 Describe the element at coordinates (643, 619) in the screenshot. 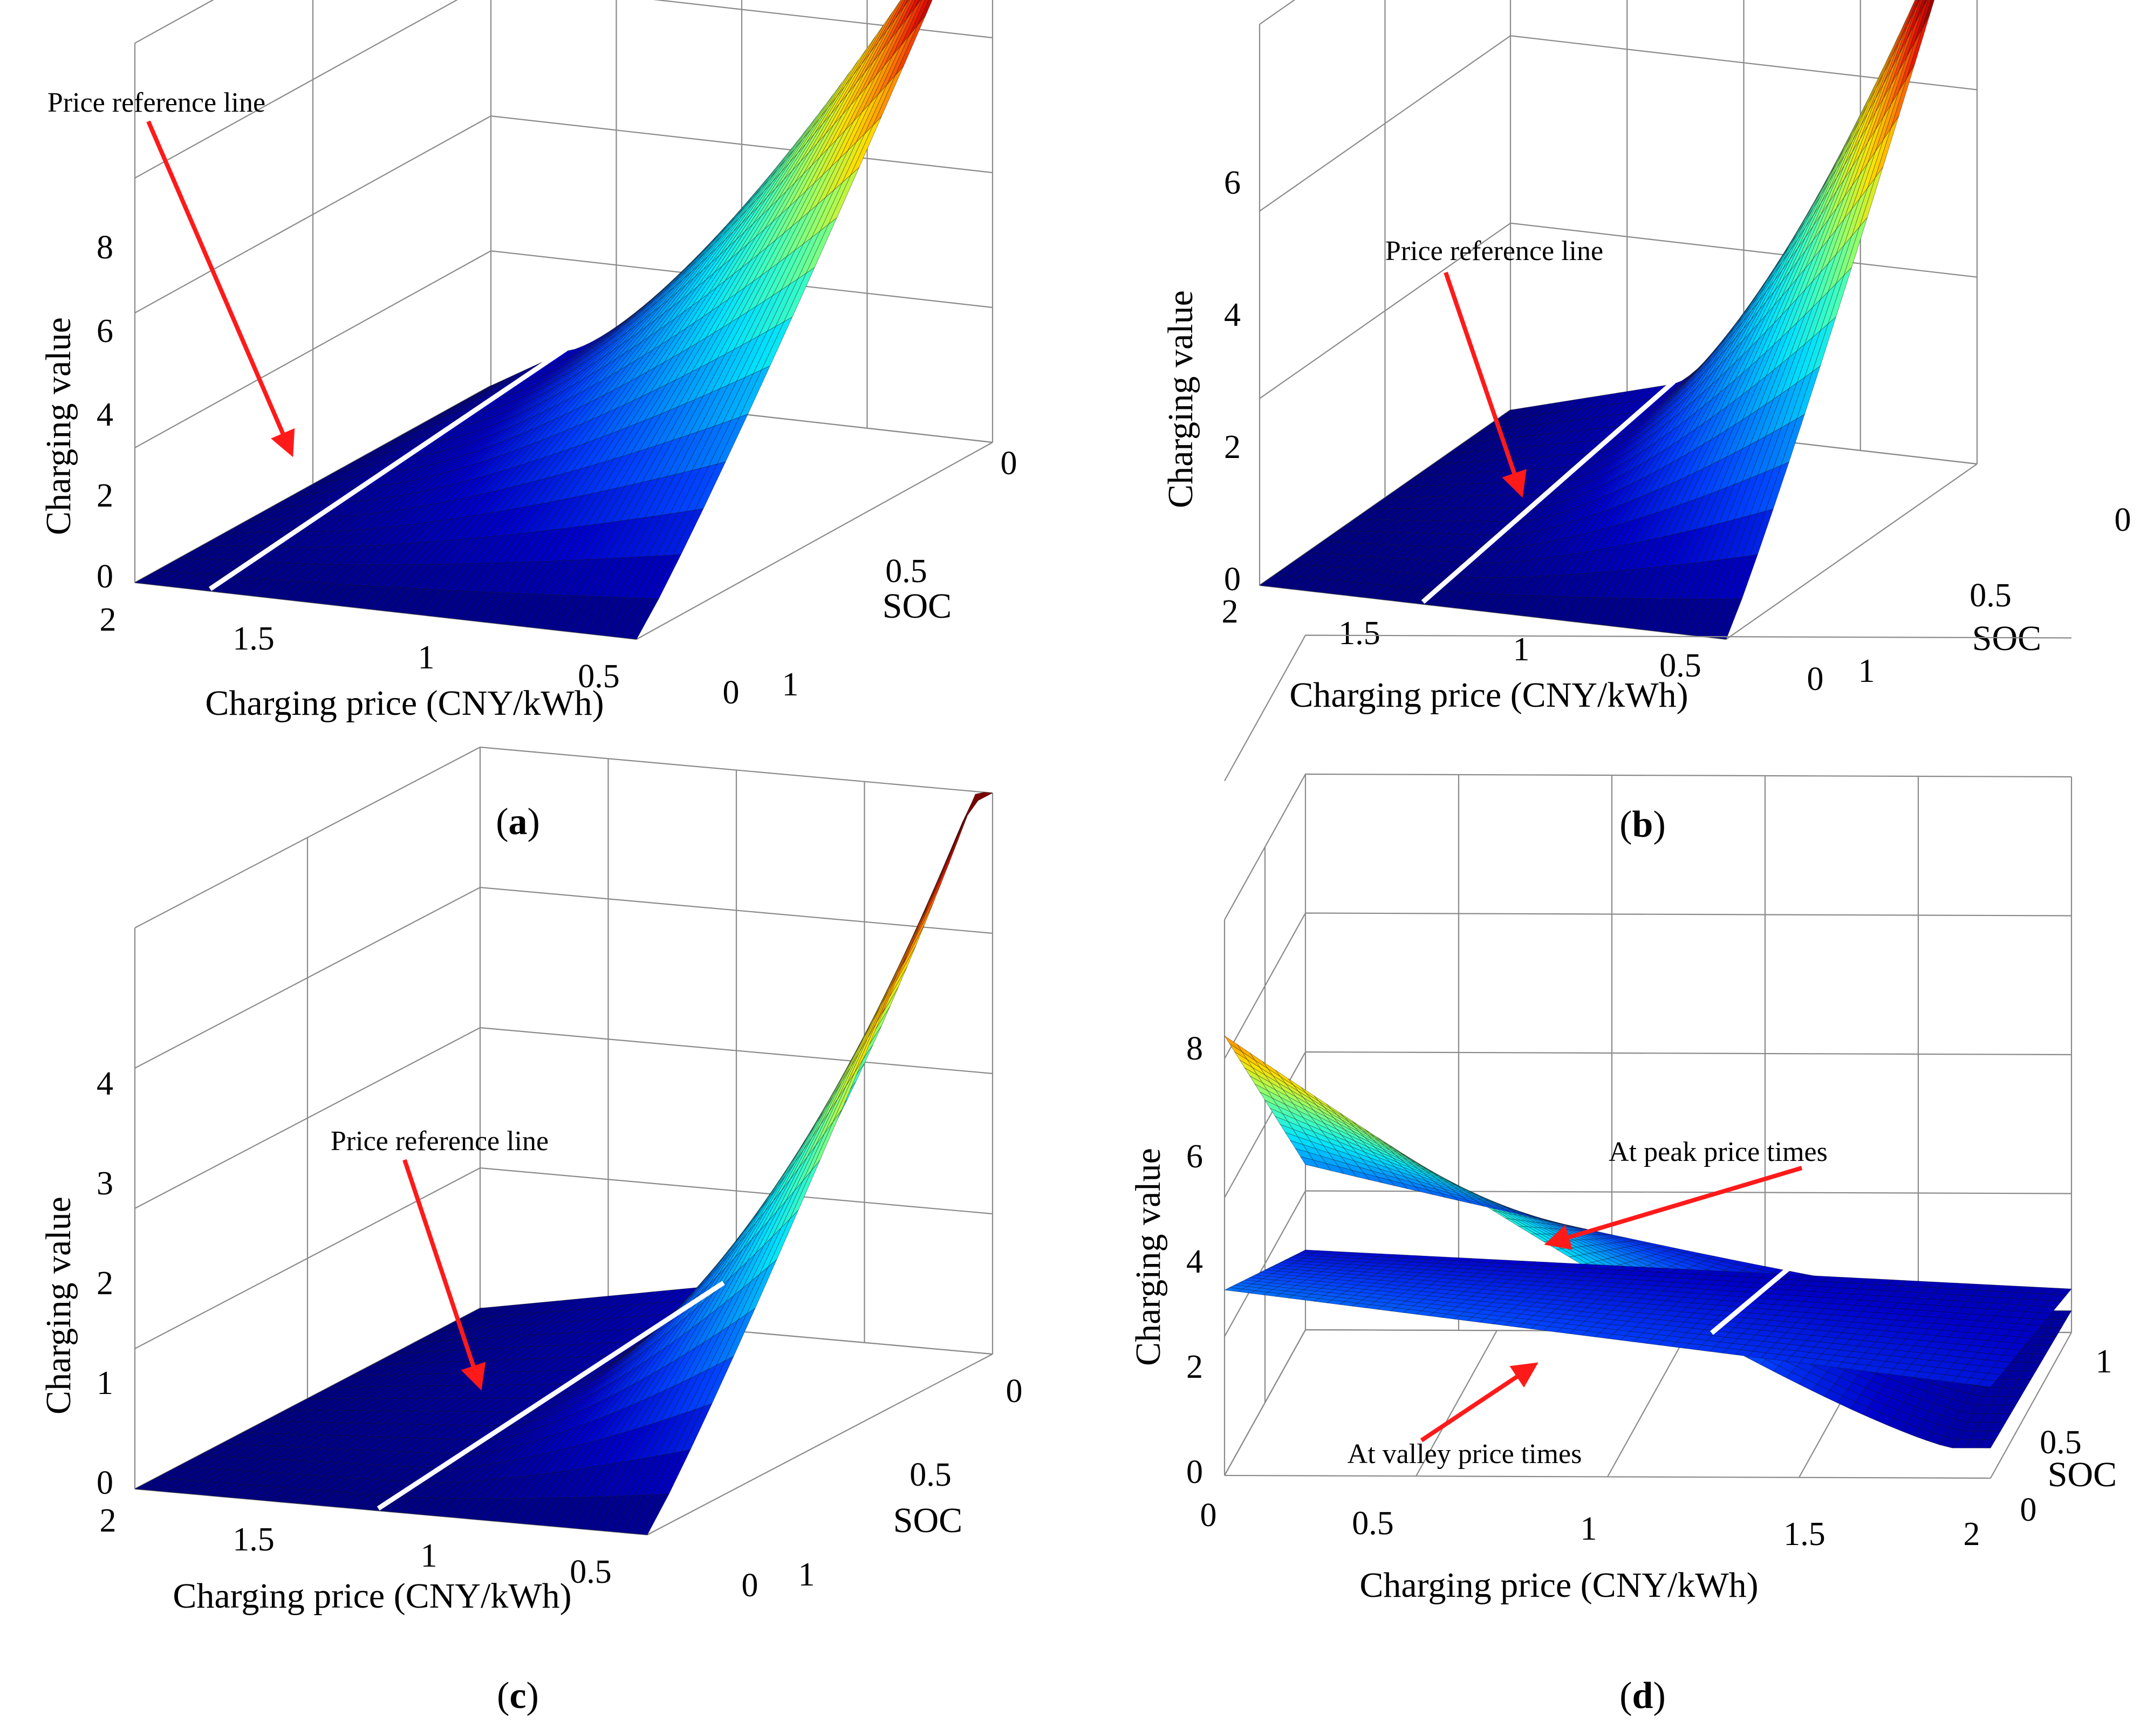

I see `surface-a-patch` at that location.